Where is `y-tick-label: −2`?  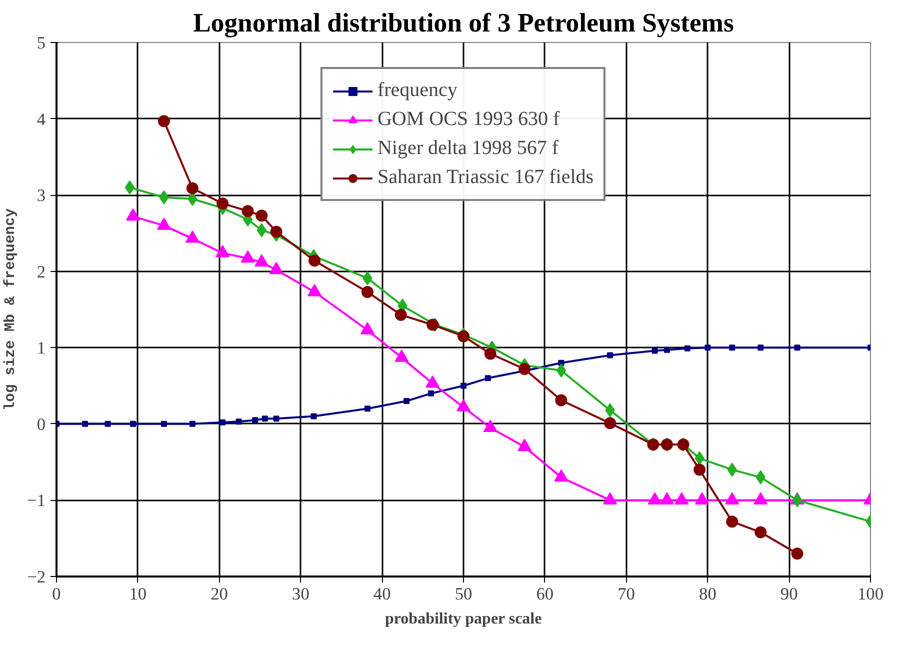
y-tick-label: −2 is located at coordinates (36, 577).